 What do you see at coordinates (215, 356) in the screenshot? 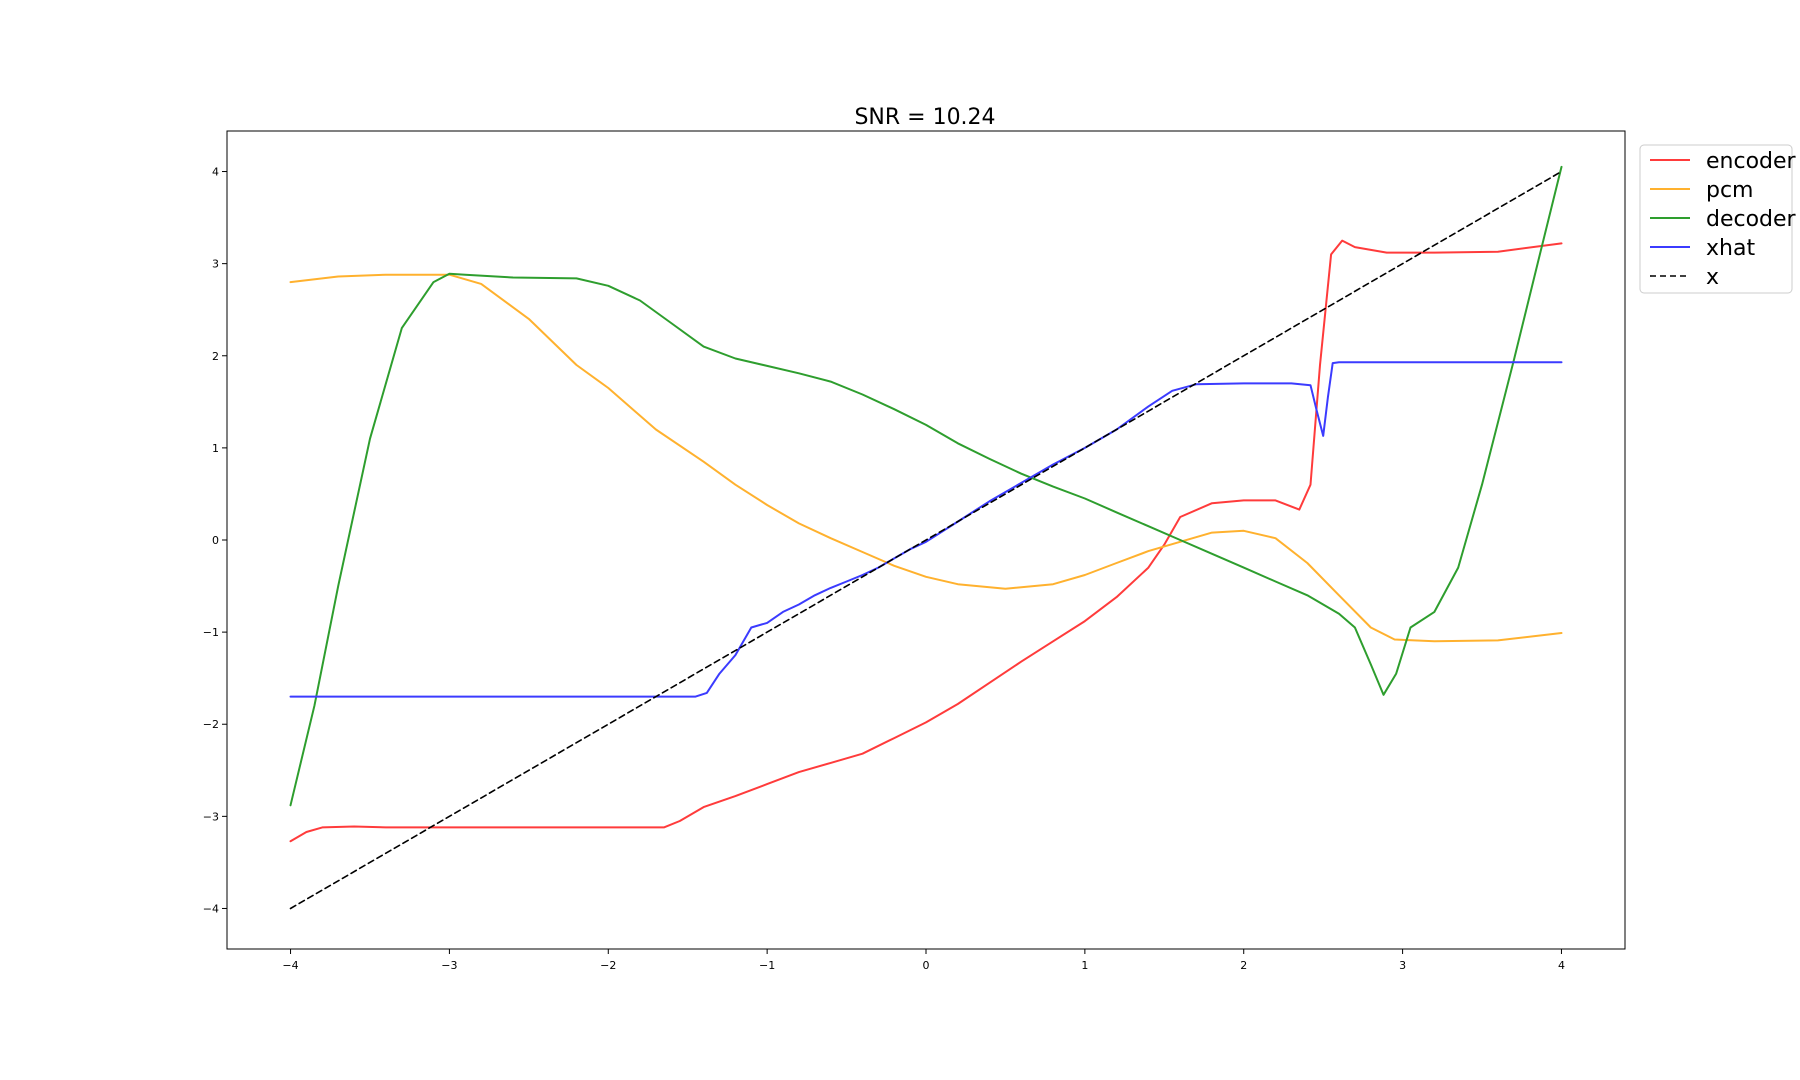
I see `y-tick-label: 2` at bounding box center [215, 356].